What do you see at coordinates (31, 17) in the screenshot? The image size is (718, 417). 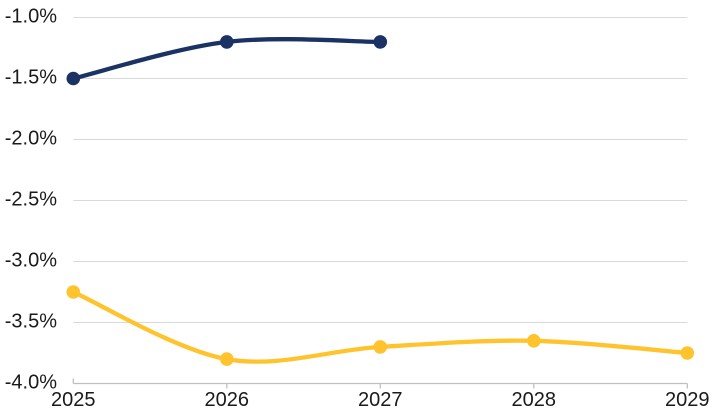 I see `y-tick-label: -1.0%` at bounding box center [31, 17].